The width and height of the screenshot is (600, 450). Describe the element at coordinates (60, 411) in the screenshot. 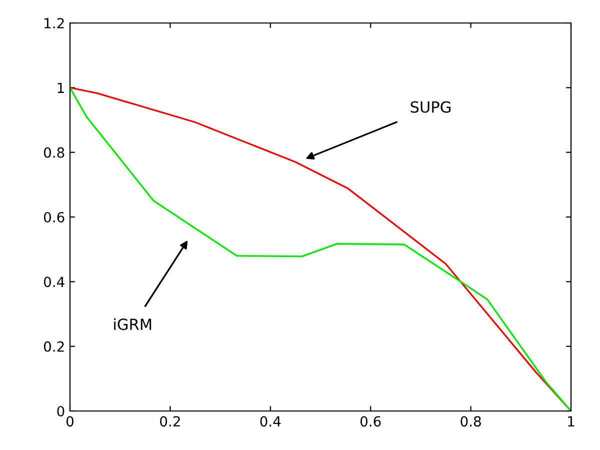

I see `y-tick-label: 0` at that location.